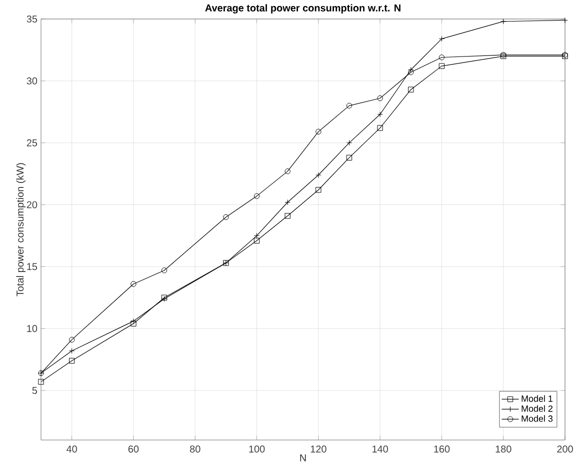  Describe the element at coordinates (32, 204) in the screenshot. I see `y-tick-label: 20` at that location.